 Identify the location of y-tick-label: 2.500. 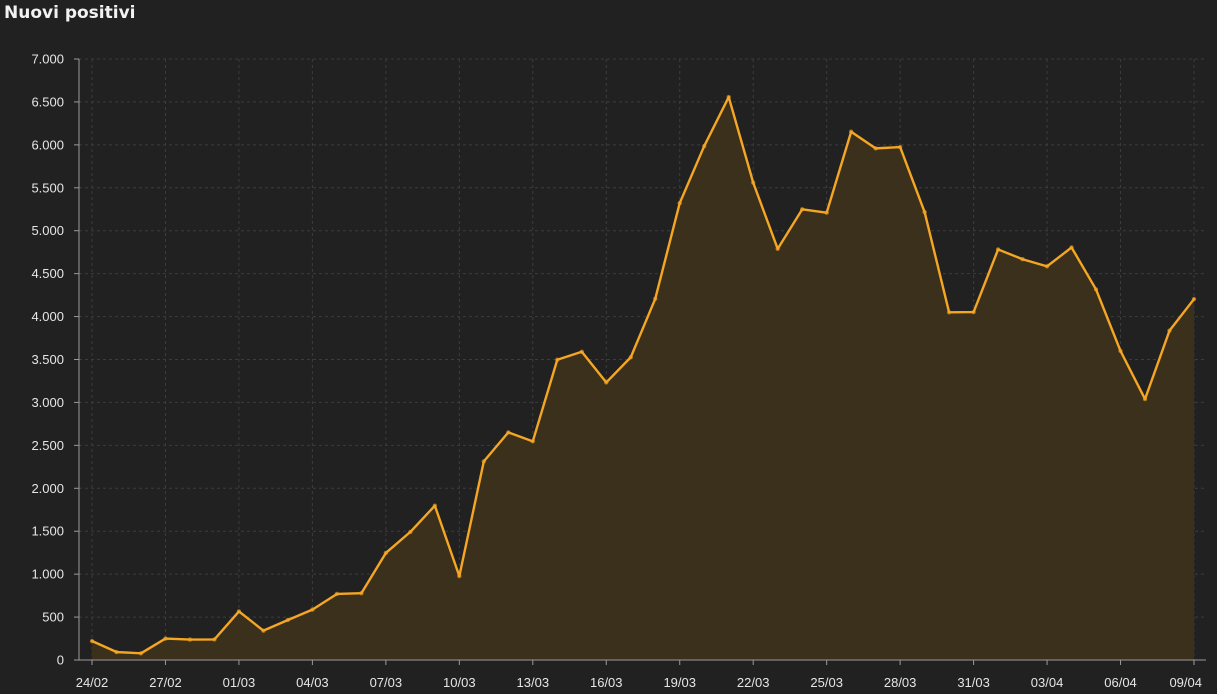
(47, 445).